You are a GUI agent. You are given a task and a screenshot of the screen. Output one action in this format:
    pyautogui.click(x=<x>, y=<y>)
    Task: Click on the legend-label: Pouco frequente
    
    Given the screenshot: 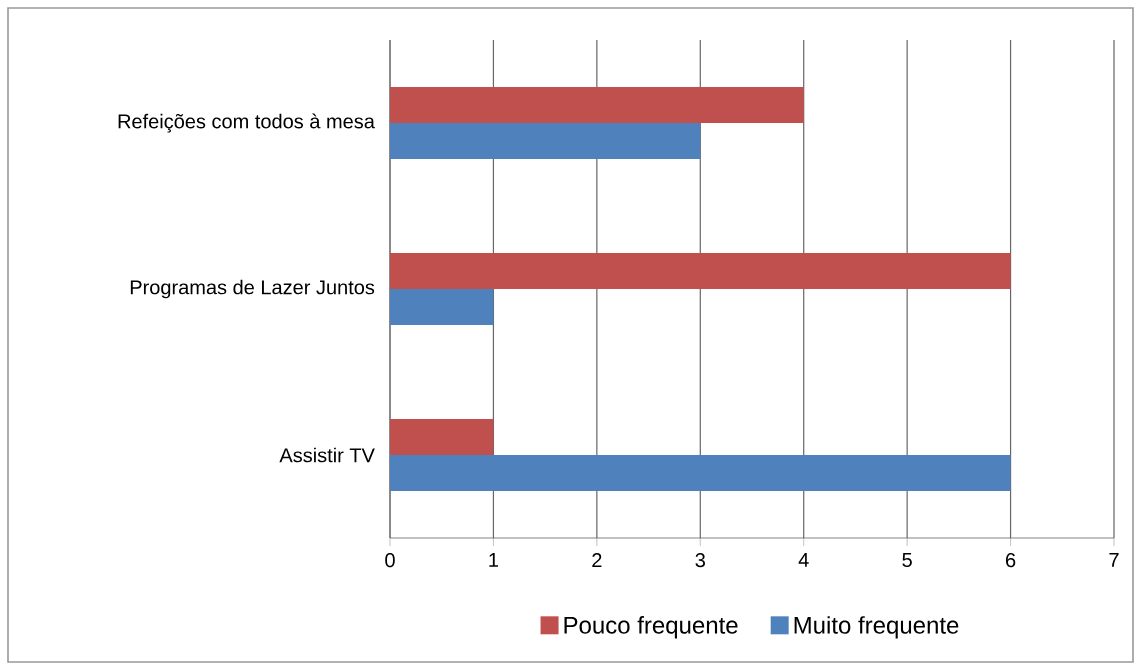 What is the action you would take?
    pyautogui.click(x=651, y=627)
    